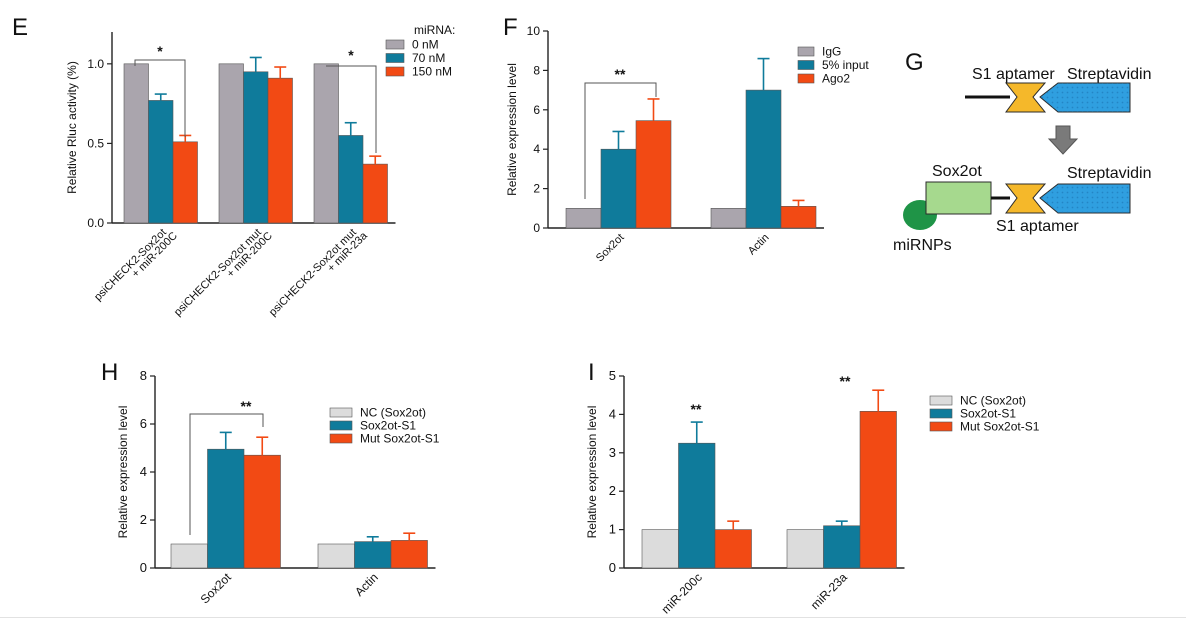 This screenshot has width=1186, height=621. I want to click on panel-label-E: E, so click(20, 27).